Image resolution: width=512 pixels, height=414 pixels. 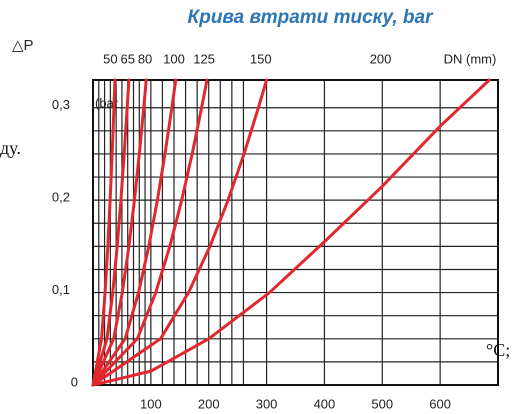 I want to click on side-text: ду., so click(x=10, y=148).